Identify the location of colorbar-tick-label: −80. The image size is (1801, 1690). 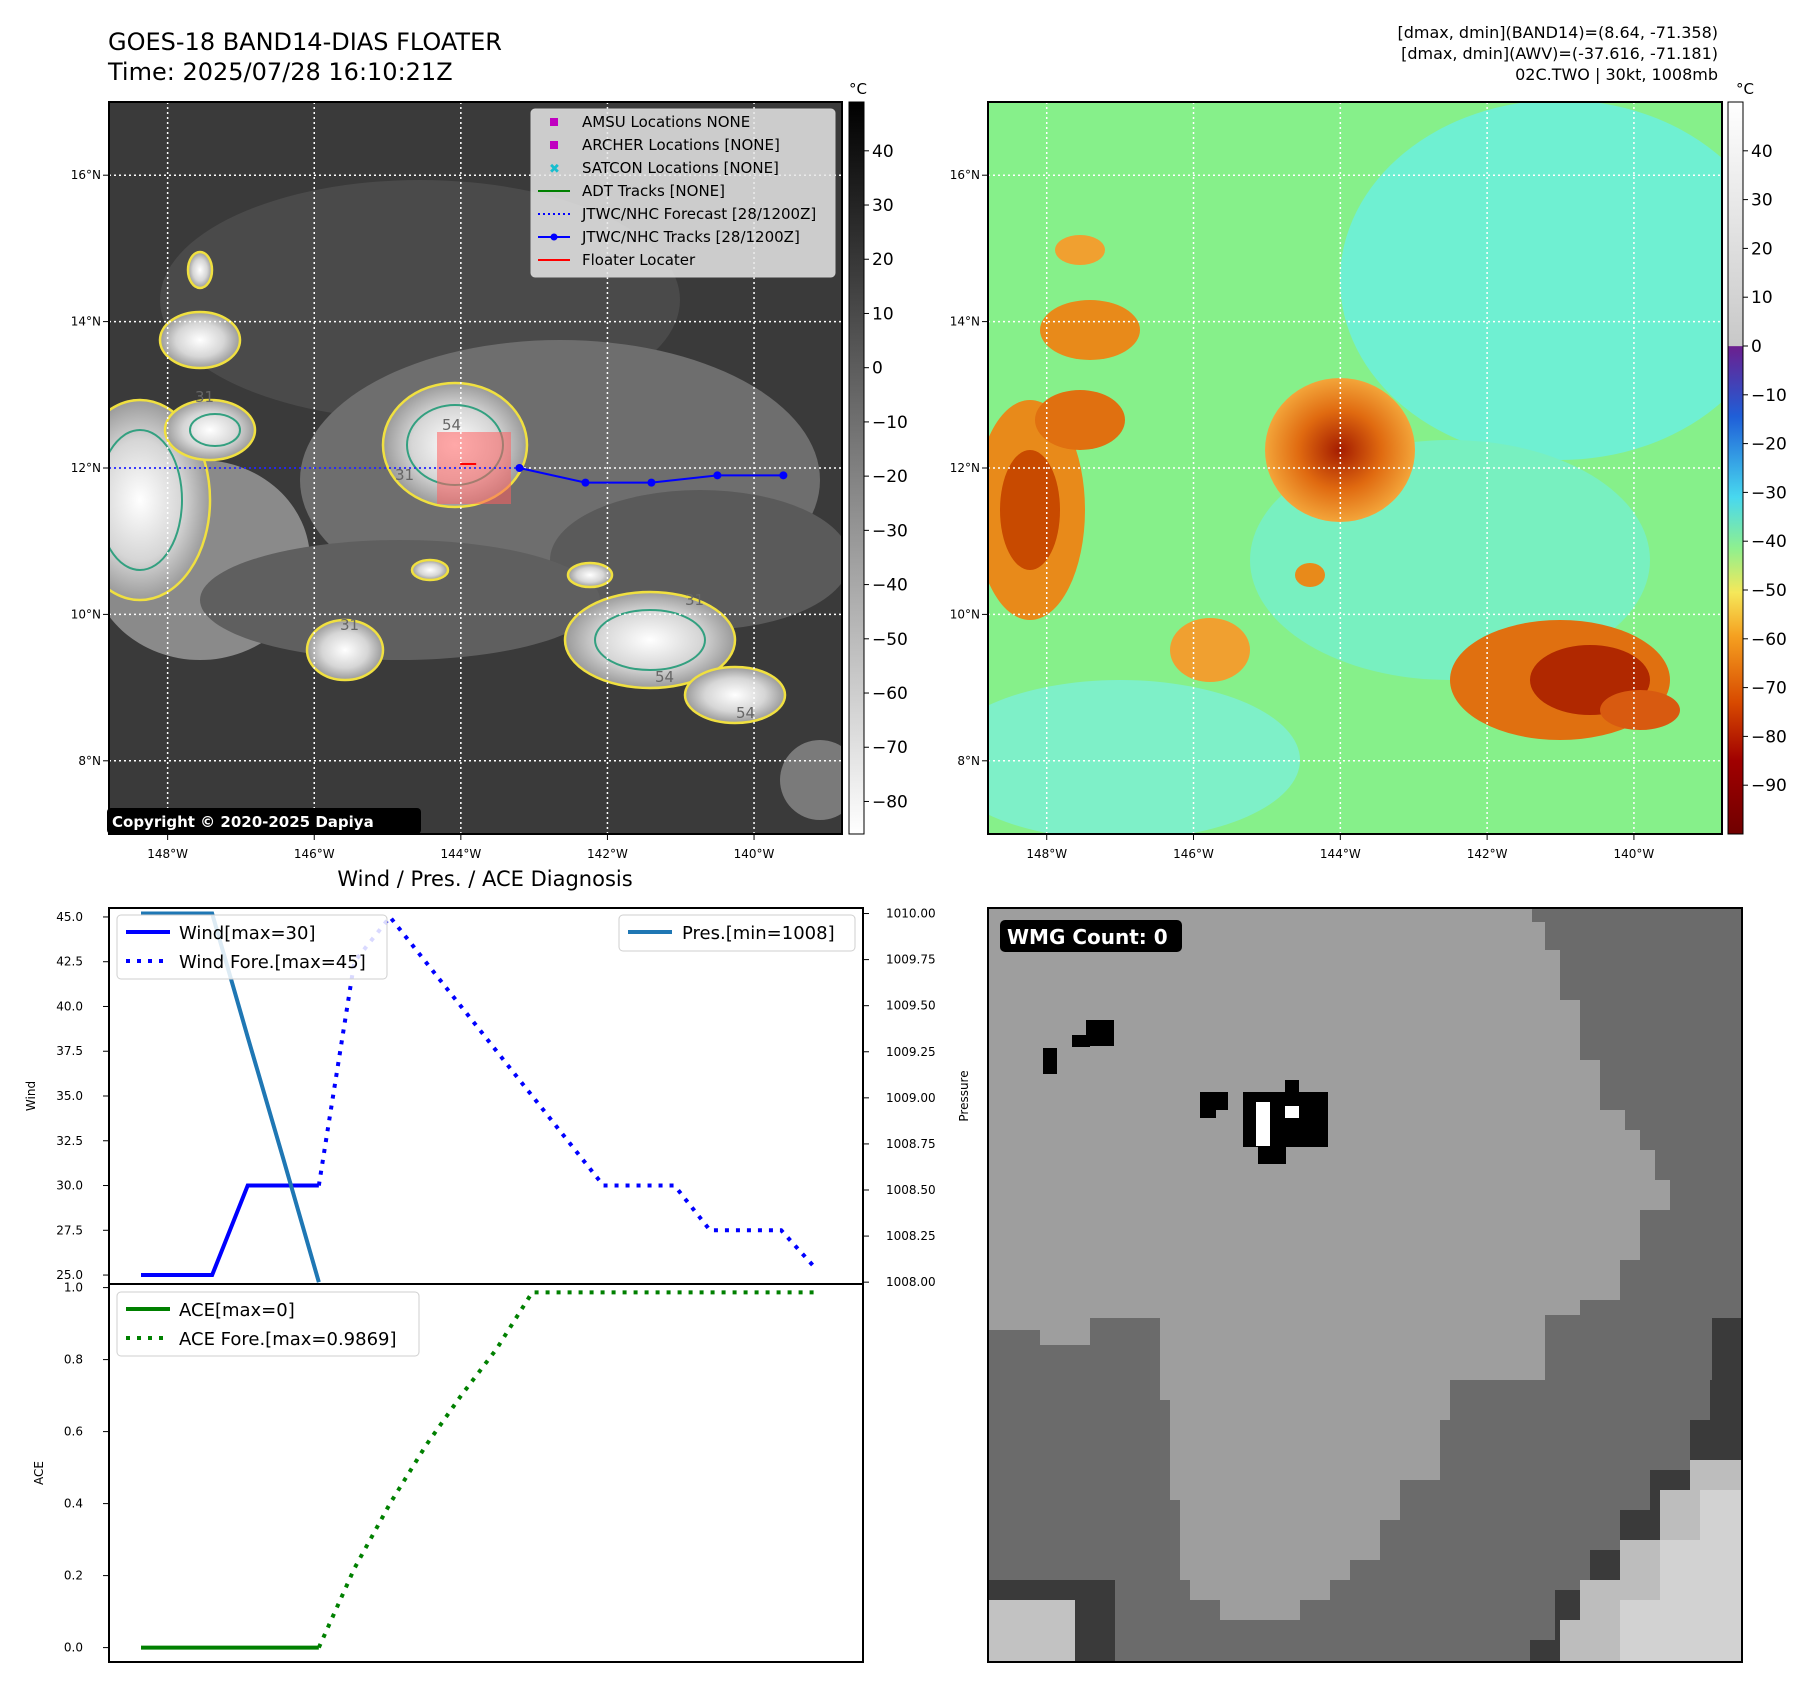
(1769, 737).